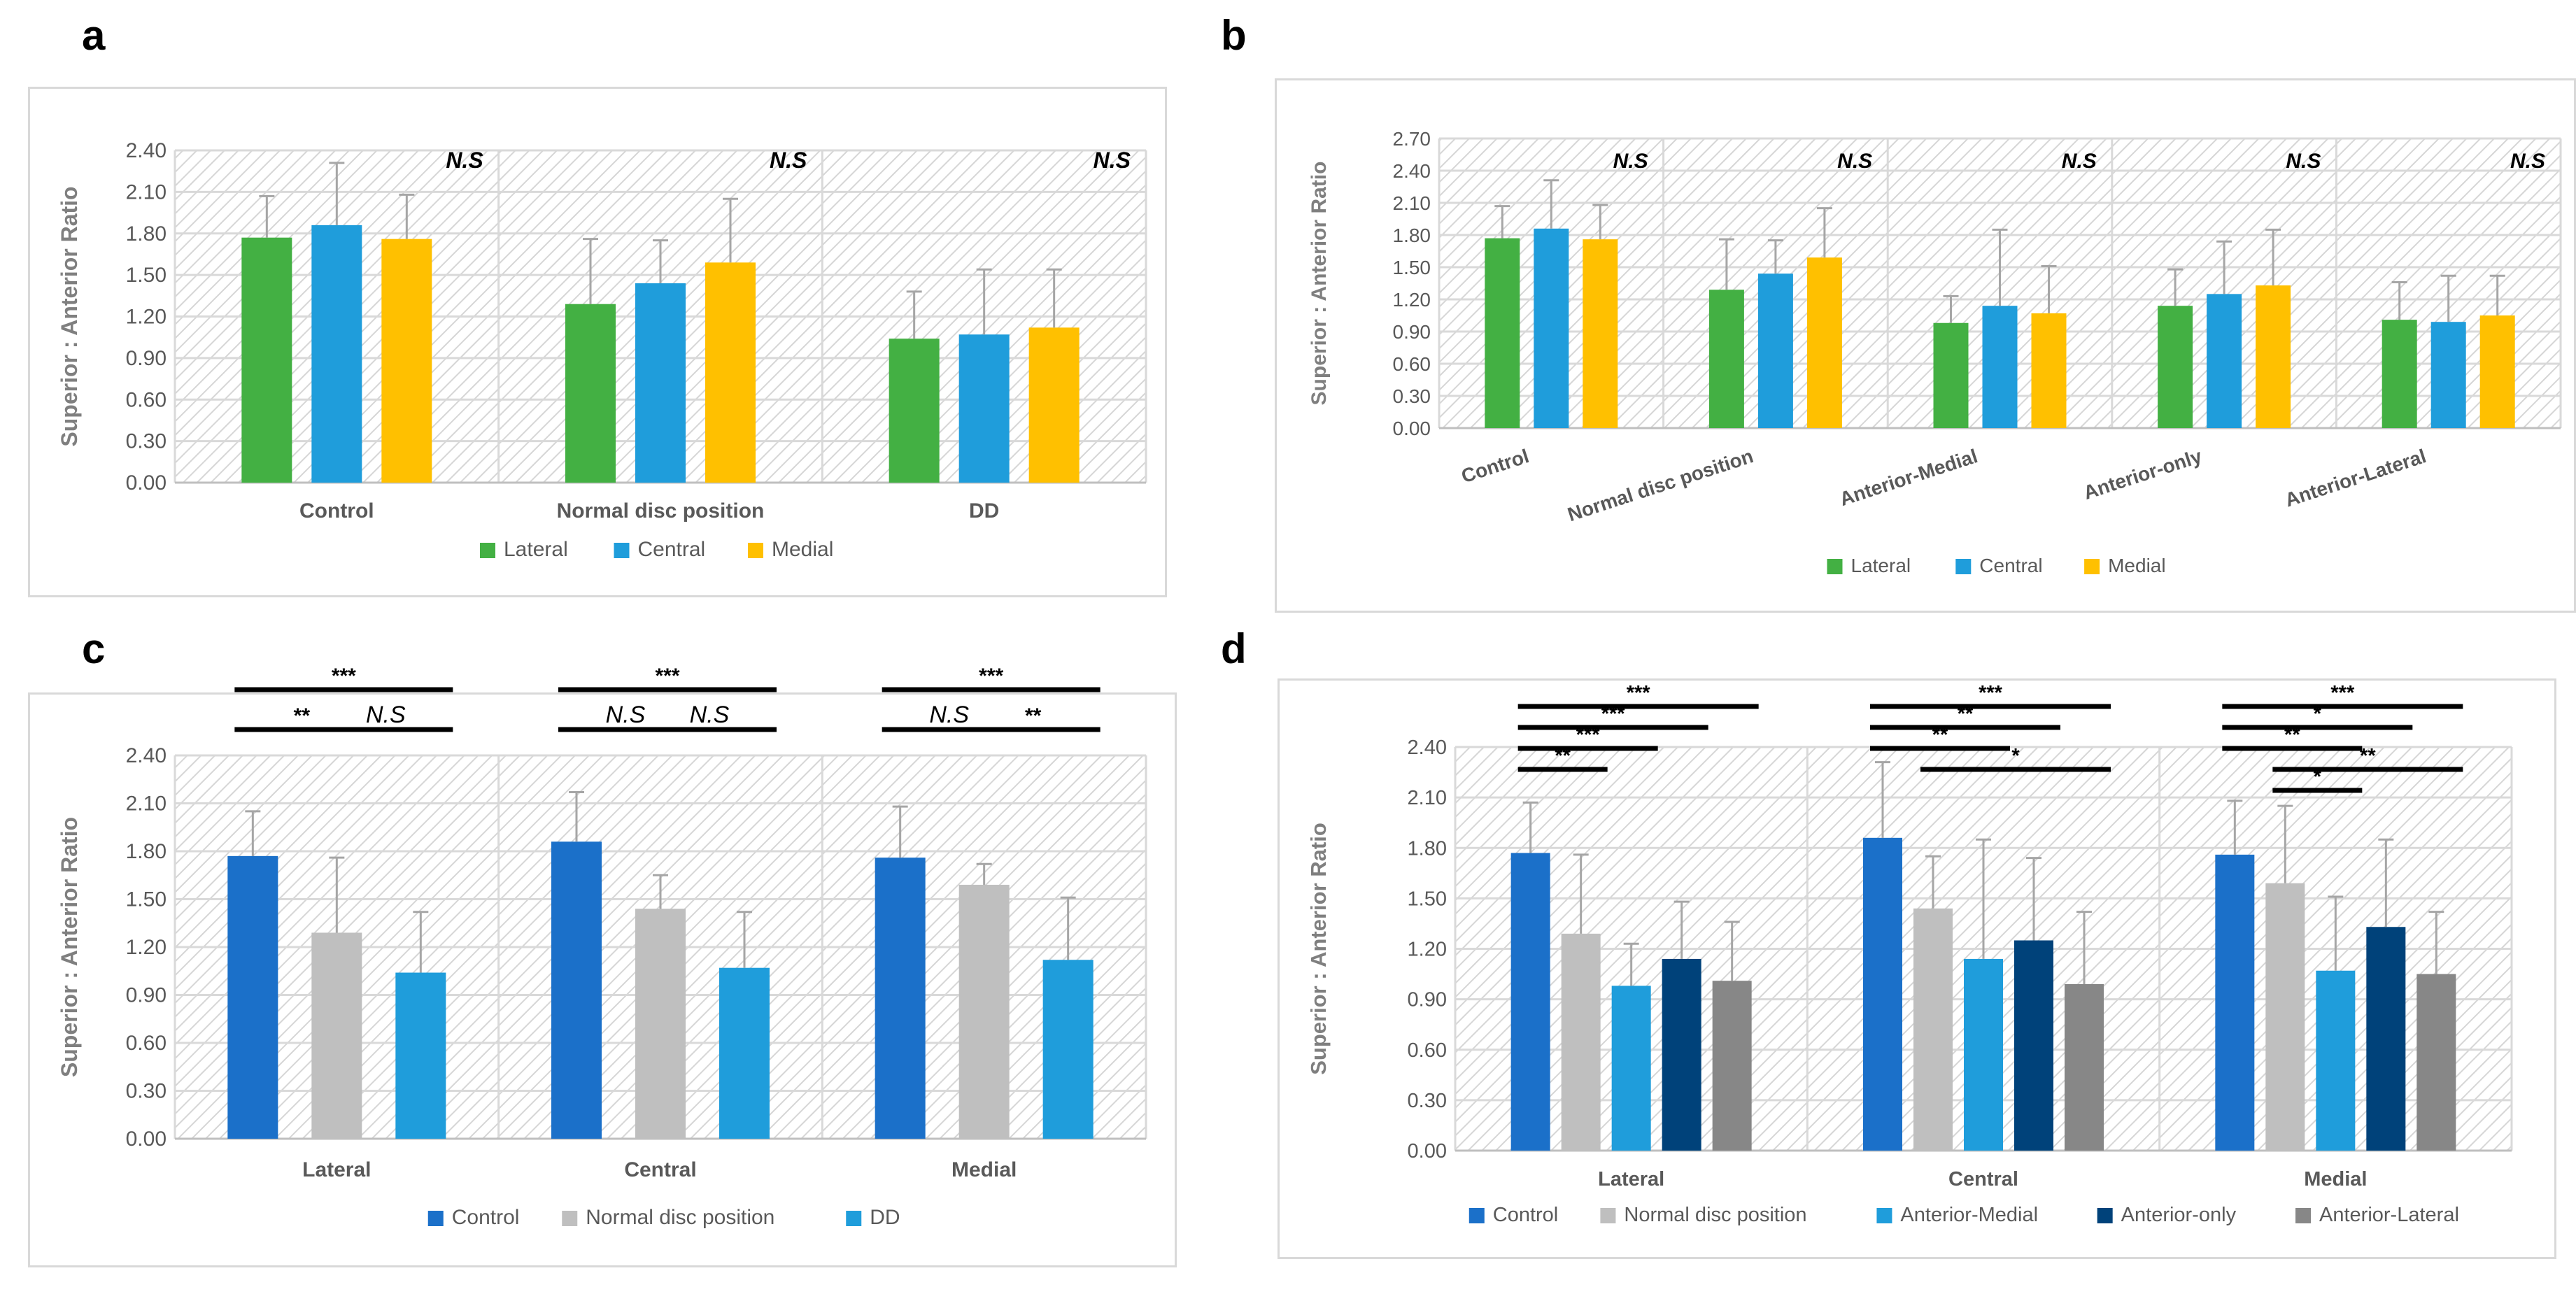 This screenshot has width=2576, height=1294. Describe the element at coordinates (1882, 994) in the screenshot. I see `bar-control-central` at that location.